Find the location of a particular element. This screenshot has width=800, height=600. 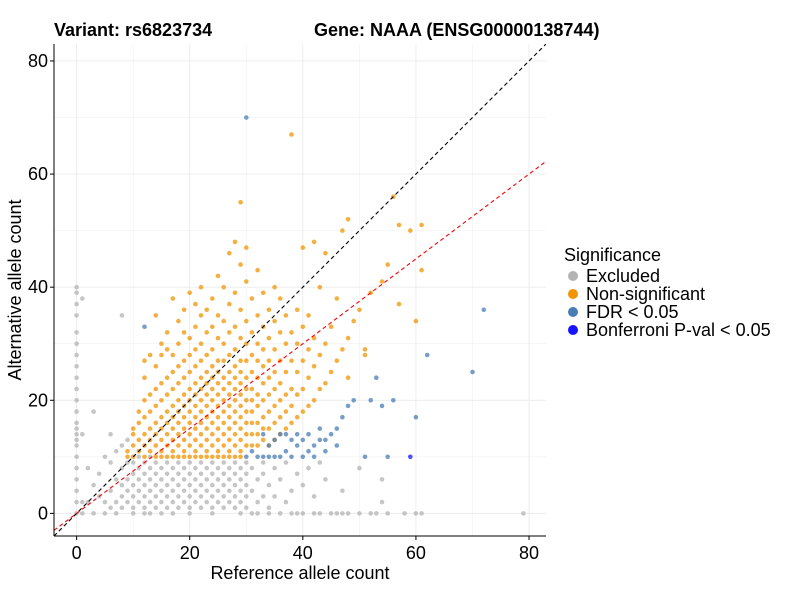

x-tick-label: 60 is located at coordinates (416, 553).